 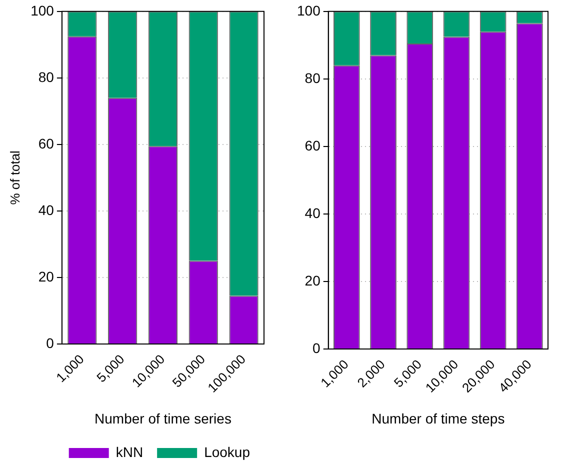 I want to click on x-axis-title: Number of time steps, so click(x=438, y=418).